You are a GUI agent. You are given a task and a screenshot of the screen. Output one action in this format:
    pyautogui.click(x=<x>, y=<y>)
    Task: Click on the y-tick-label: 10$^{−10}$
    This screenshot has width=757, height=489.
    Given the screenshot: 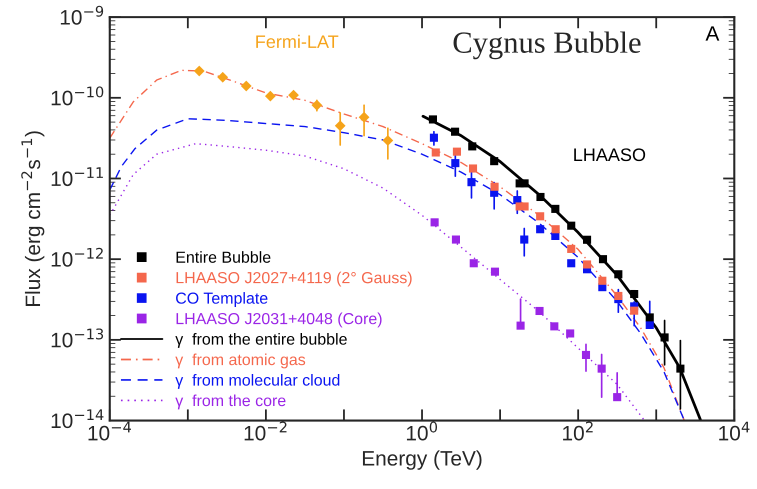 What is the action you would take?
    pyautogui.click(x=78, y=96)
    